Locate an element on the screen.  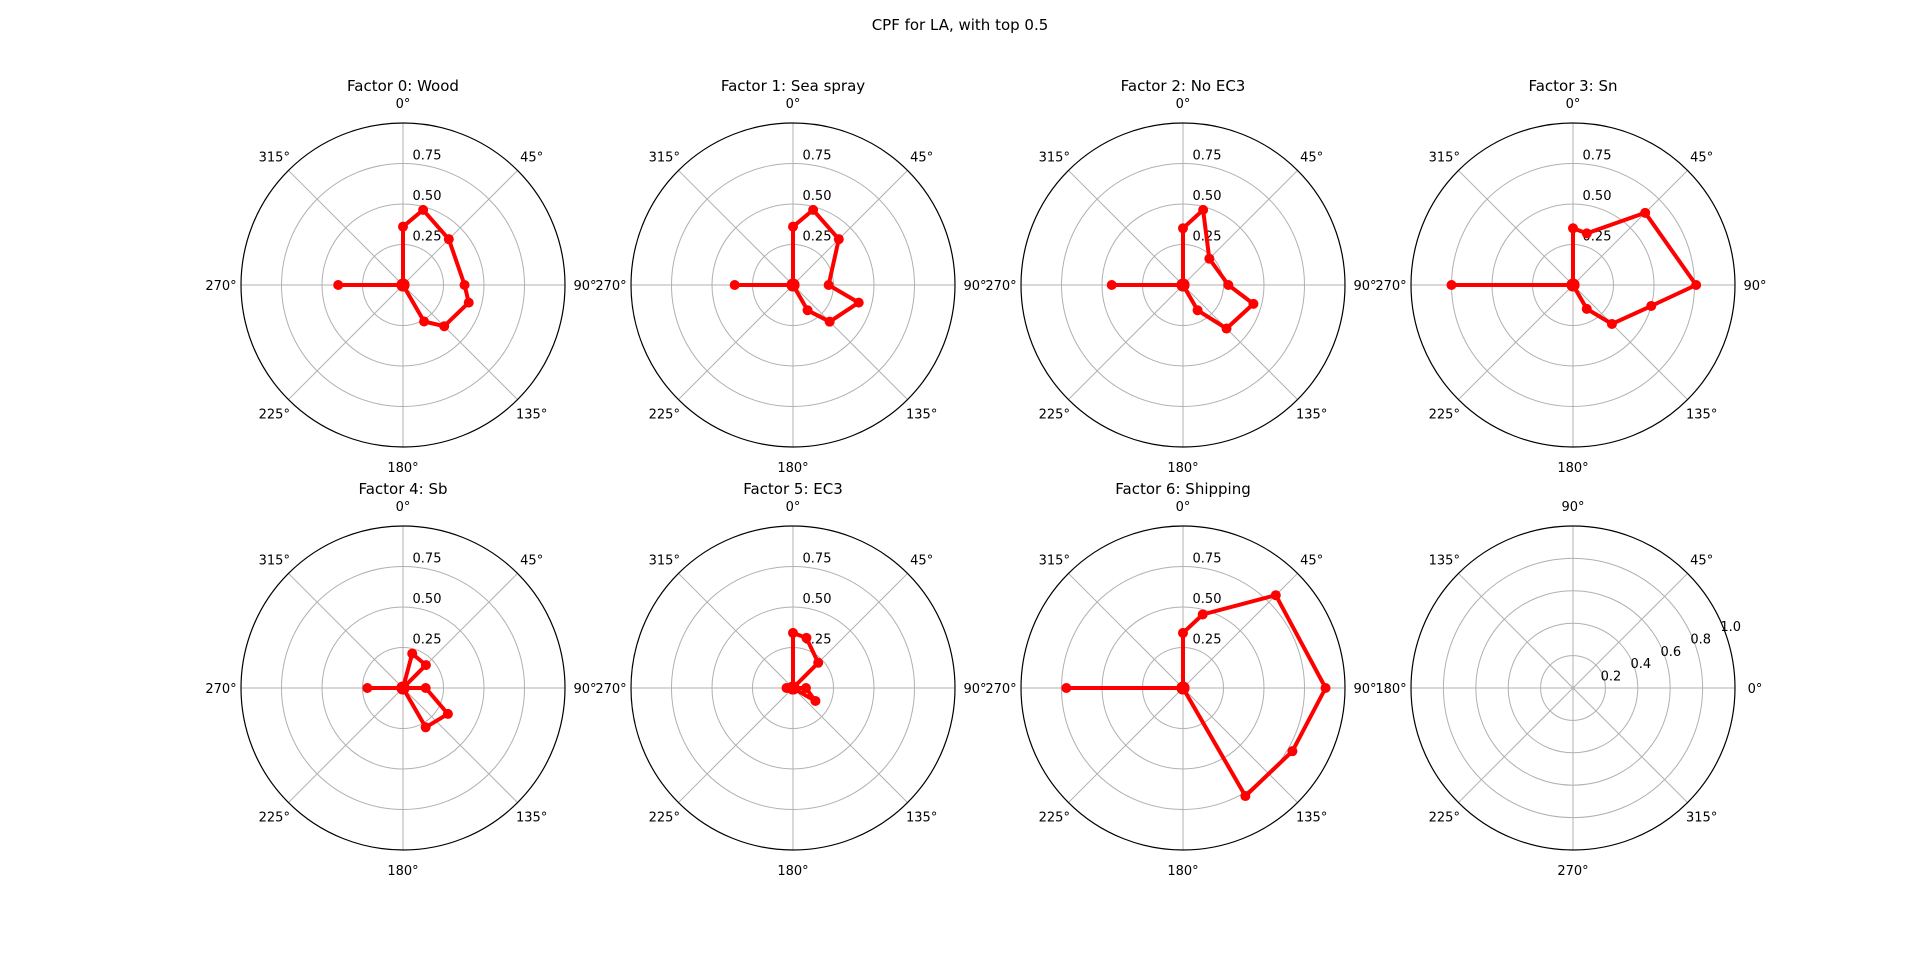
r-tick-label: 0.50 is located at coordinates (817, 599).